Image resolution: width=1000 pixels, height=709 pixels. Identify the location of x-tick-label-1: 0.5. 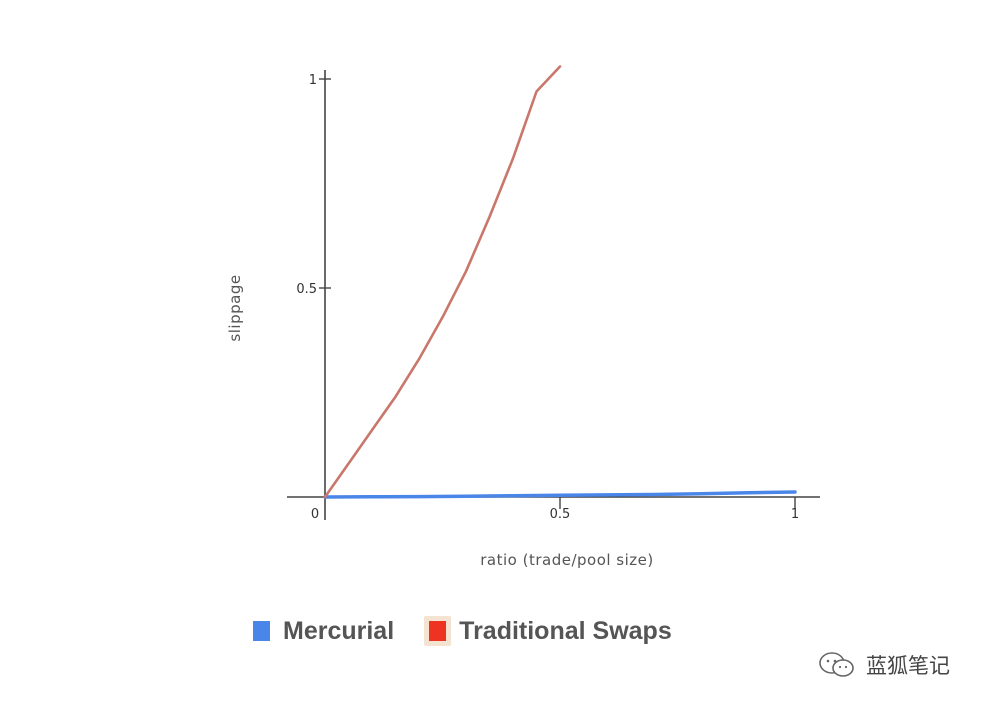
(560, 514).